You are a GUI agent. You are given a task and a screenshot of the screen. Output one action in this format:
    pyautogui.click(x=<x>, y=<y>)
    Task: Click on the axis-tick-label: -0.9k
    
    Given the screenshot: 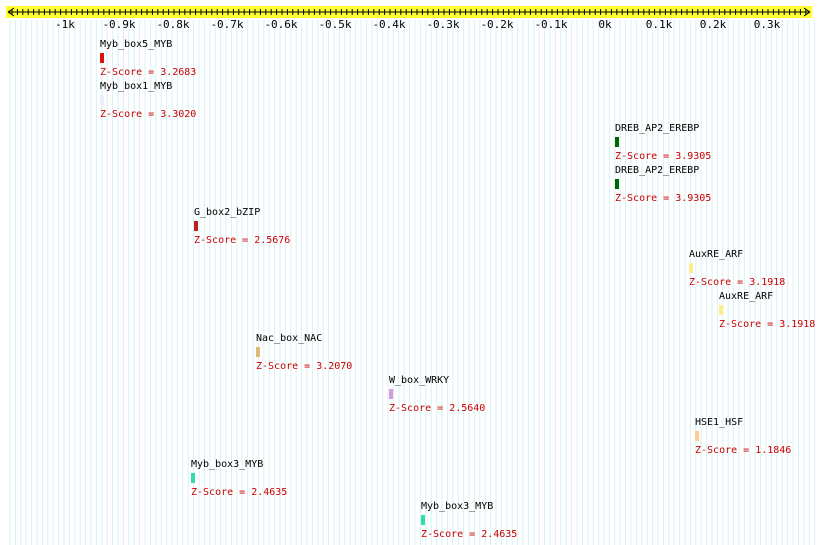 What is the action you would take?
    pyautogui.click(x=119, y=24)
    